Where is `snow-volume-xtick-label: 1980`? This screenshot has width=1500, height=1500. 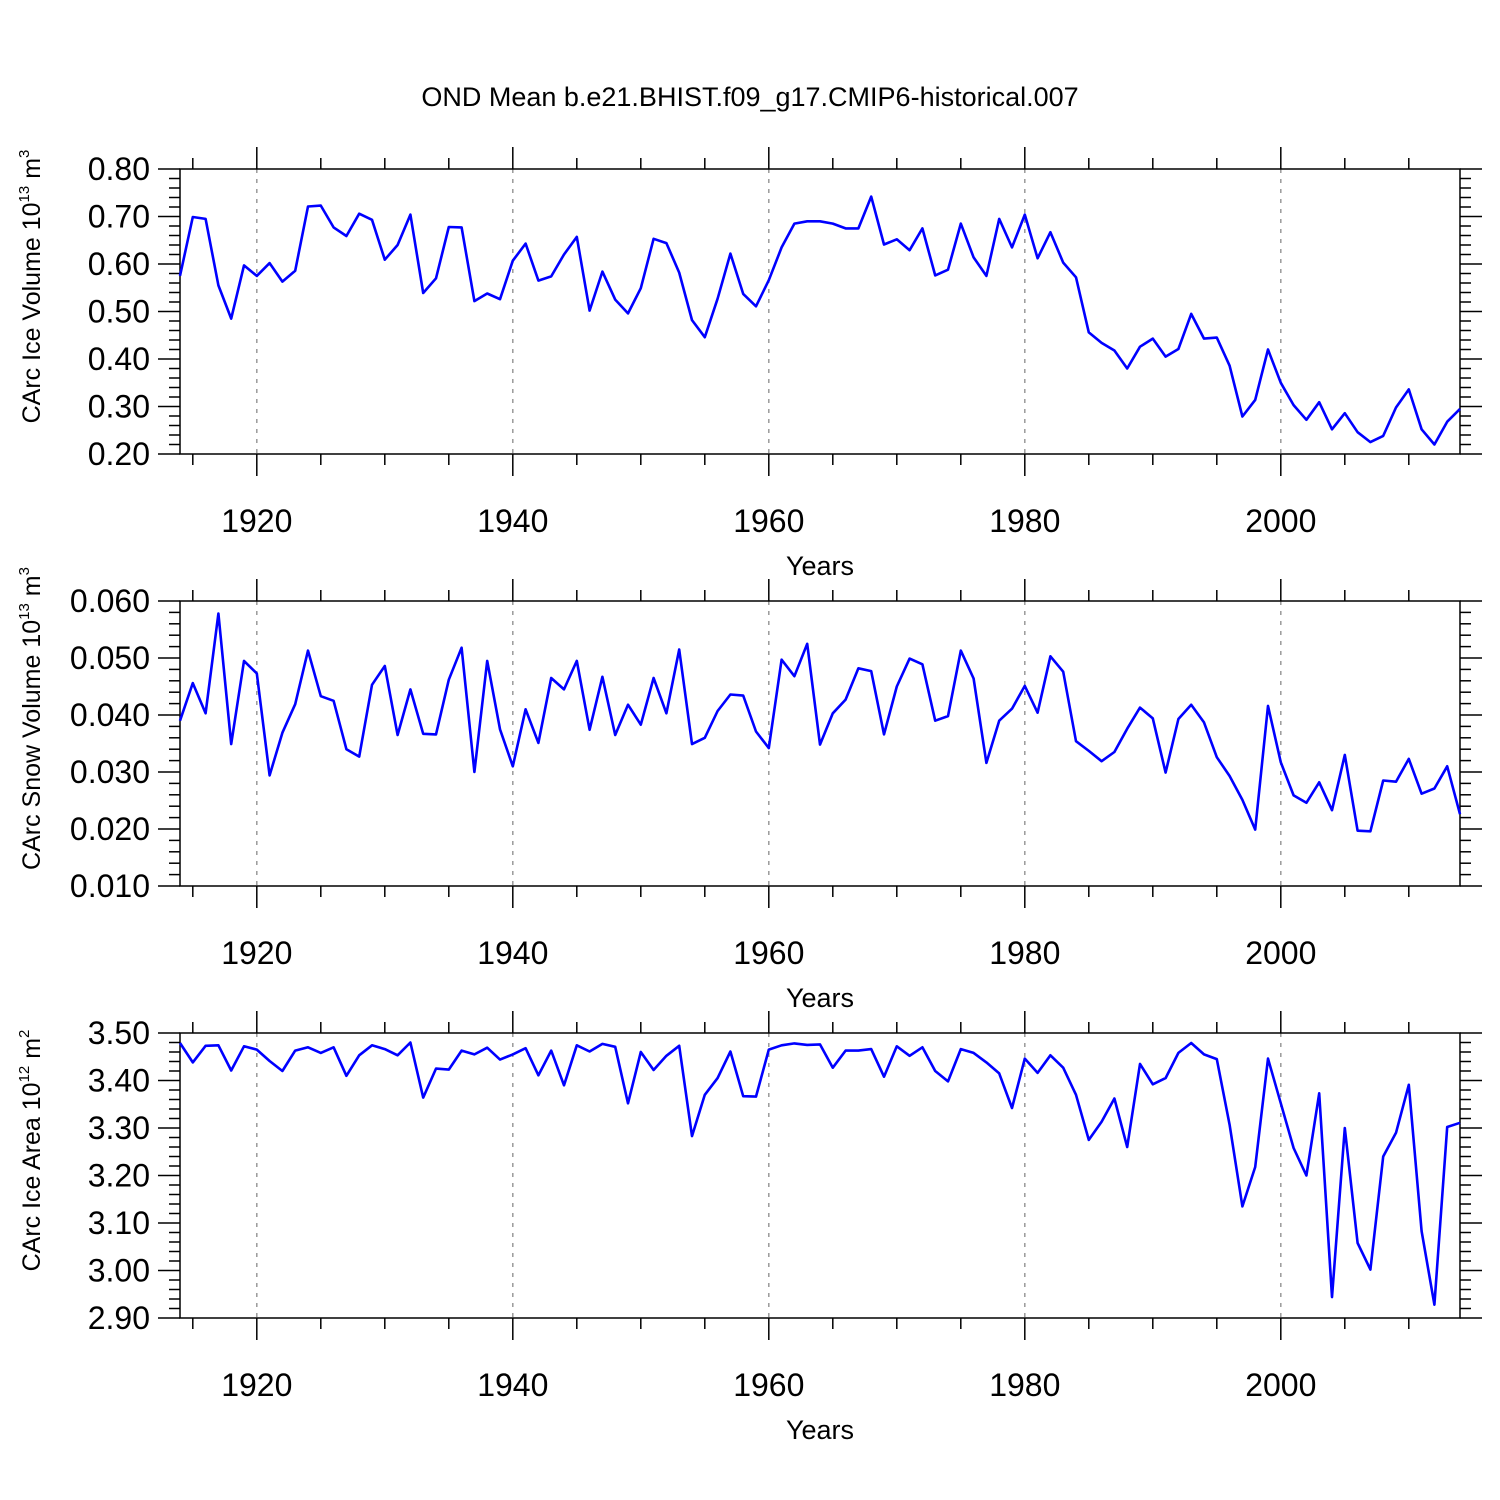
snow-volume-xtick-label: 1980 is located at coordinates (1024, 953).